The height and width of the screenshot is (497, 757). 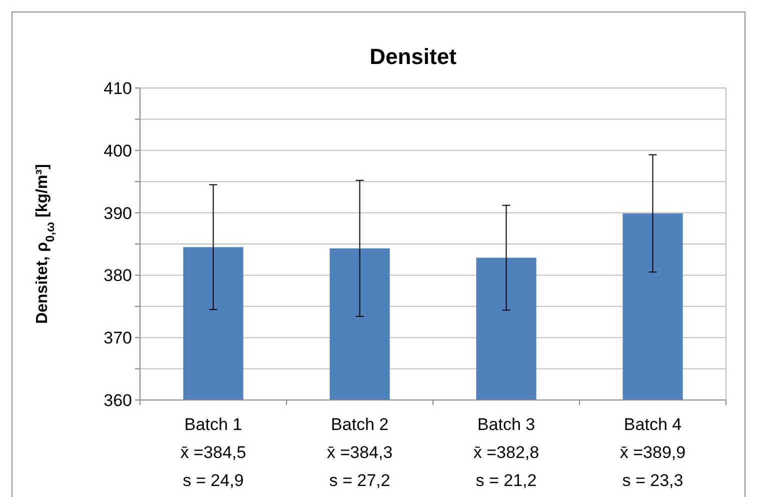 What do you see at coordinates (118, 276) in the screenshot?
I see `y-tick-label: 380` at bounding box center [118, 276].